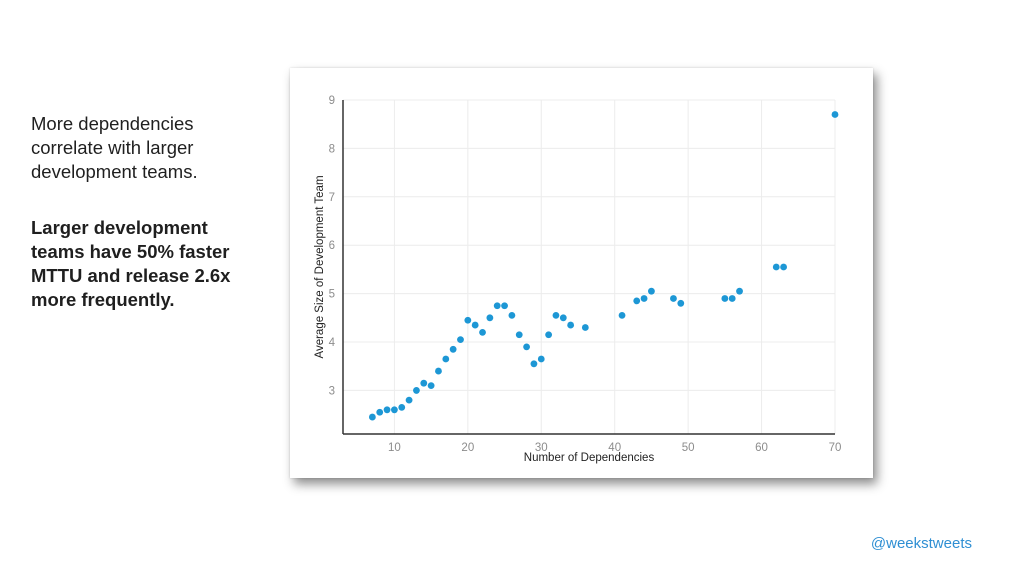  I want to click on y-tick-label: 5, so click(332, 295).